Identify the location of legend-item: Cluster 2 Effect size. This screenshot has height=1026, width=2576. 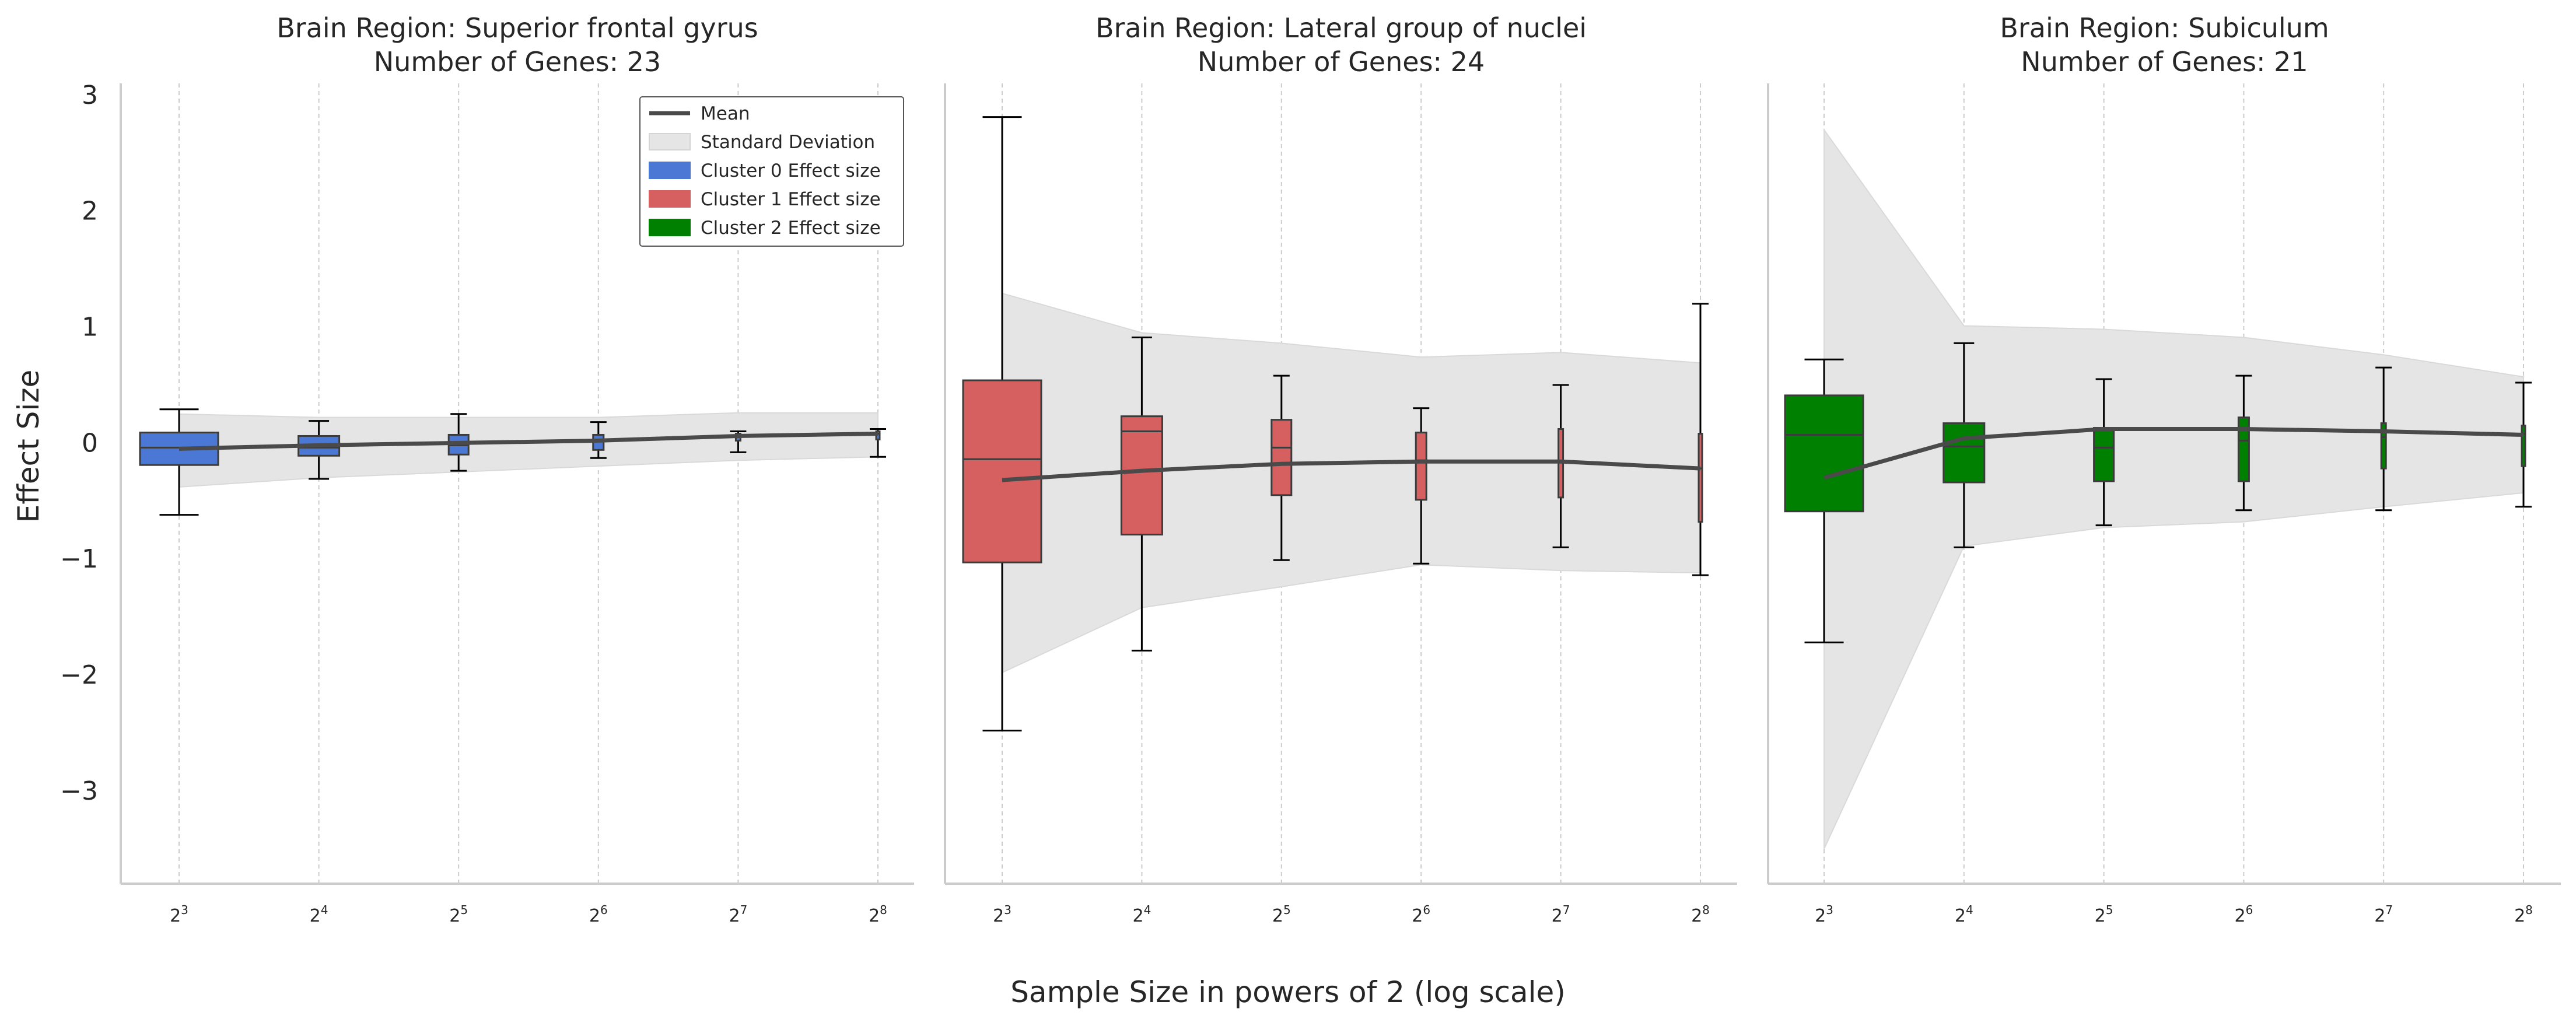
(765, 228).